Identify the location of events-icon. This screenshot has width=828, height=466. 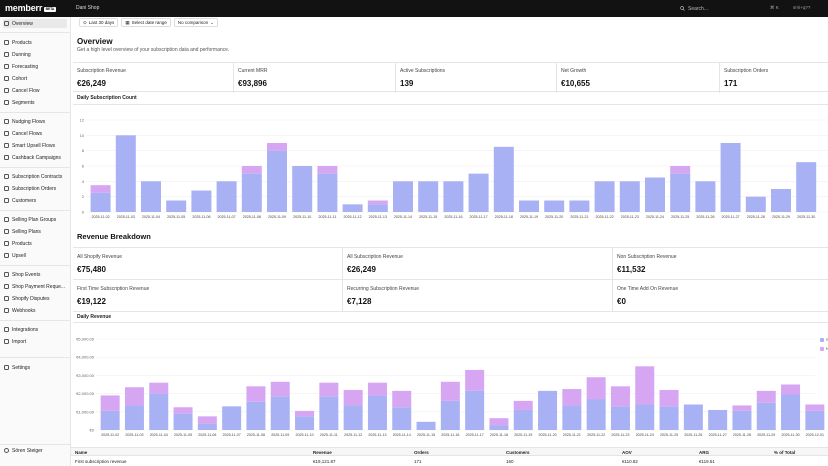
(6, 274).